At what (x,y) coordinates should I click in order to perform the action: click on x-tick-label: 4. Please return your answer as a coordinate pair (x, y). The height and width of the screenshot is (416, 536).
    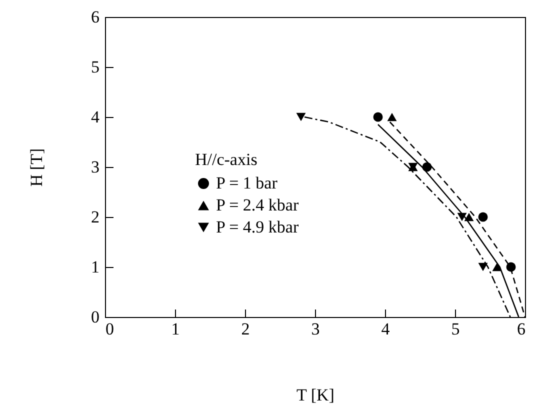
    Looking at the image, I should click on (385, 329).